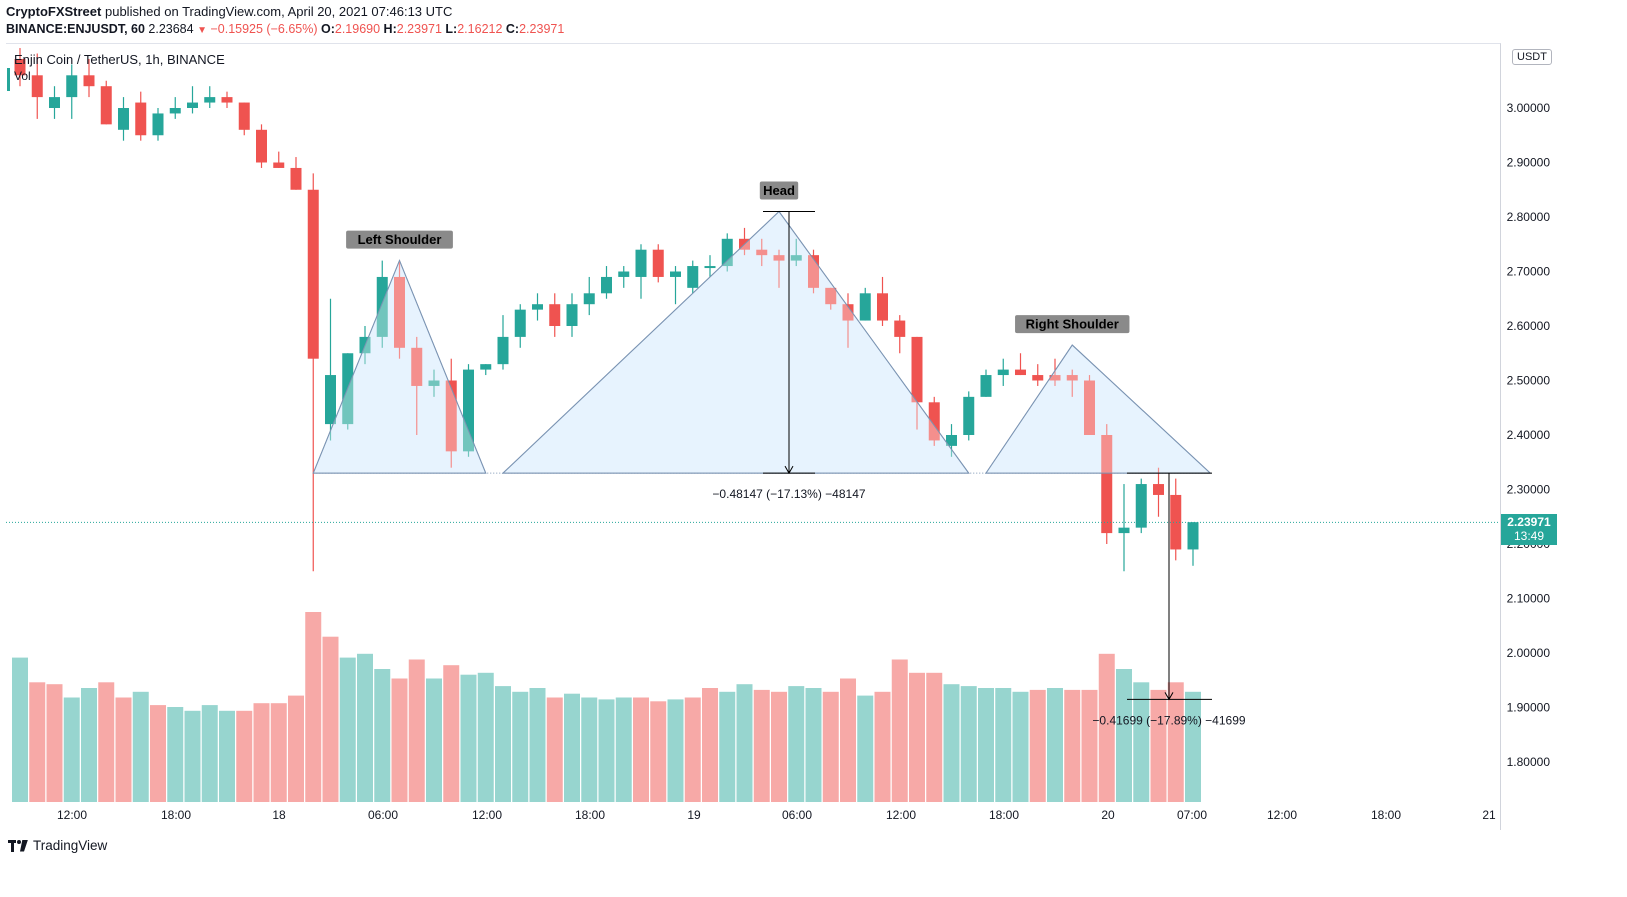 This screenshot has width=1627, height=897. What do you see at coordinates (1529, 762) in the screenshot?
I see `price-tick-label: 1.80000` at bounding box center [1529, 762].